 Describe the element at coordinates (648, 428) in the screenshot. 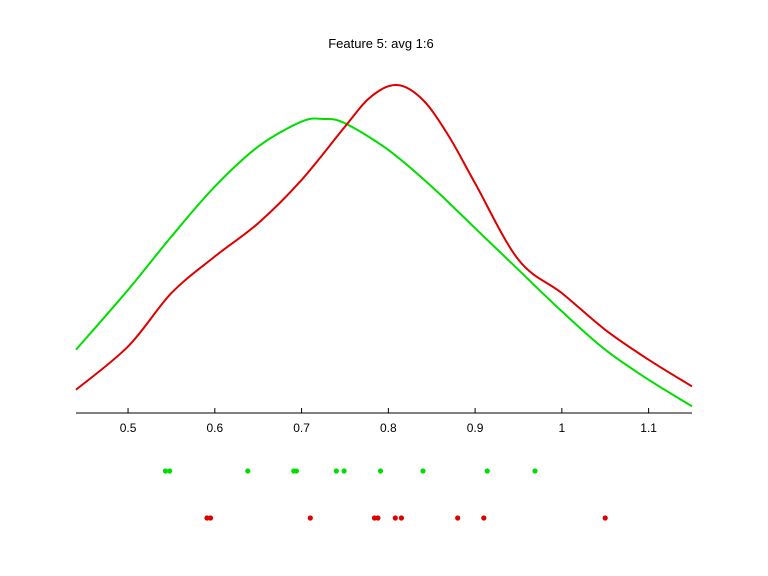

I see `x-tick-label: 1.1` at that location.